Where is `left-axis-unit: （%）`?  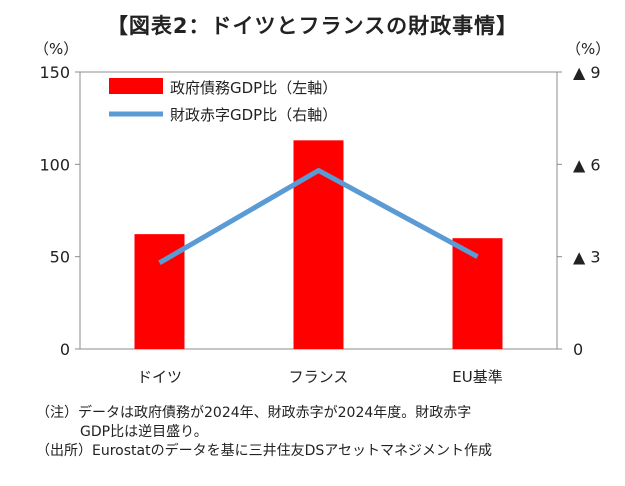 left-axis-unit: （%） is located at coordinates (56, 49).